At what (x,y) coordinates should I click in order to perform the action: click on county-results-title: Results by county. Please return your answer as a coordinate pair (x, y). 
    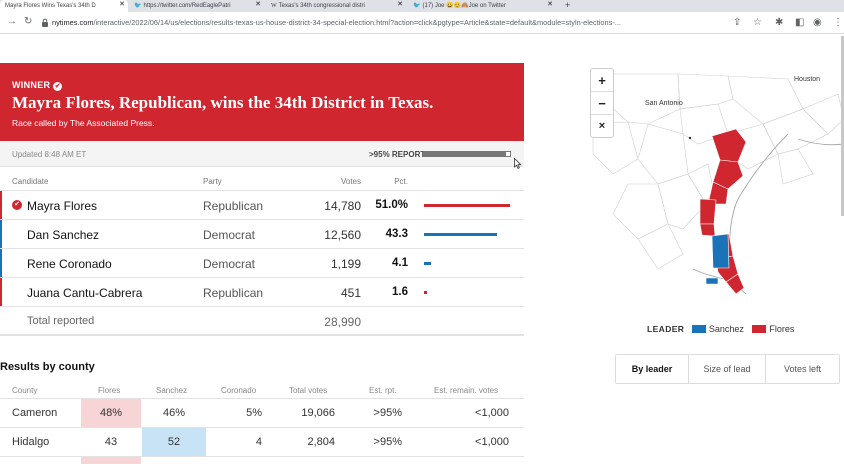
    Looking at the image, I should click on (47, 367).